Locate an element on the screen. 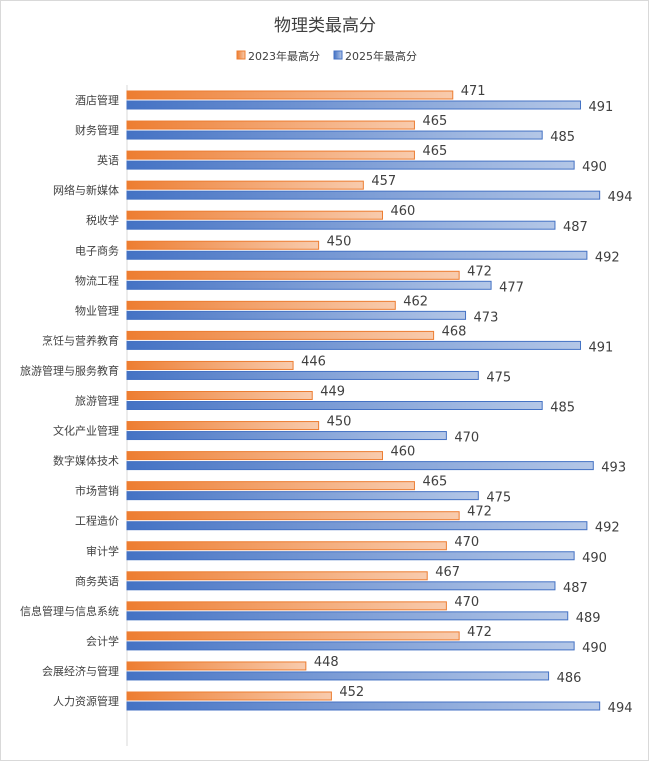  category-label: 商务英语 is located at coordinates (97, 581).